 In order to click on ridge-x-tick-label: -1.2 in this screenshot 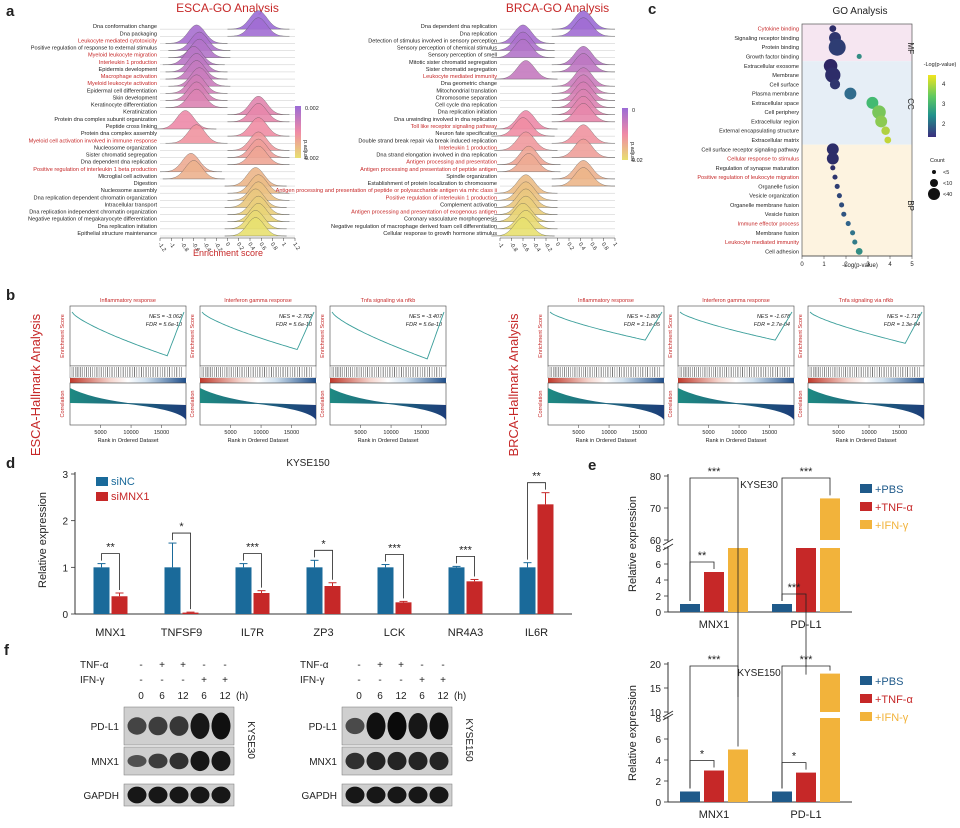, I will do `click(161, 247)`.